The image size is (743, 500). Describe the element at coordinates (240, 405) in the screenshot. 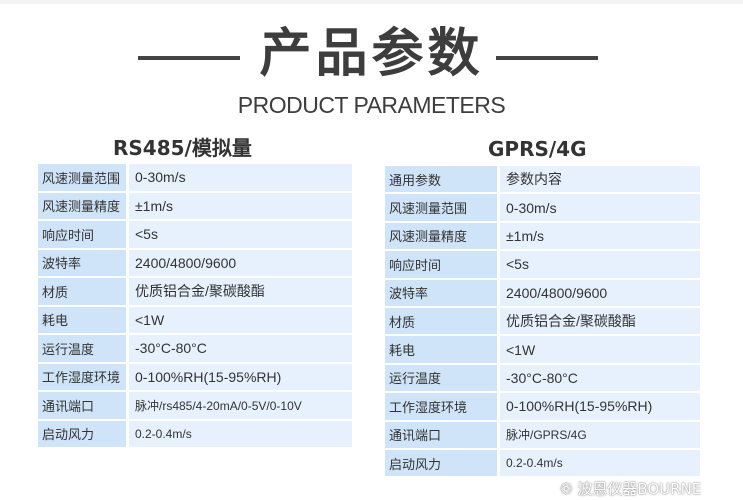

I see `param-value: 脉冲/rs485/4-20mA/0-5V/0-10V` at that location.